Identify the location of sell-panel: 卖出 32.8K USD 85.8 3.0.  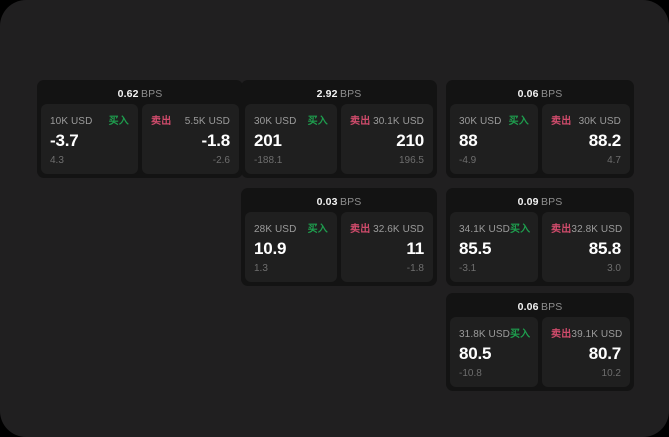
(586, 247).